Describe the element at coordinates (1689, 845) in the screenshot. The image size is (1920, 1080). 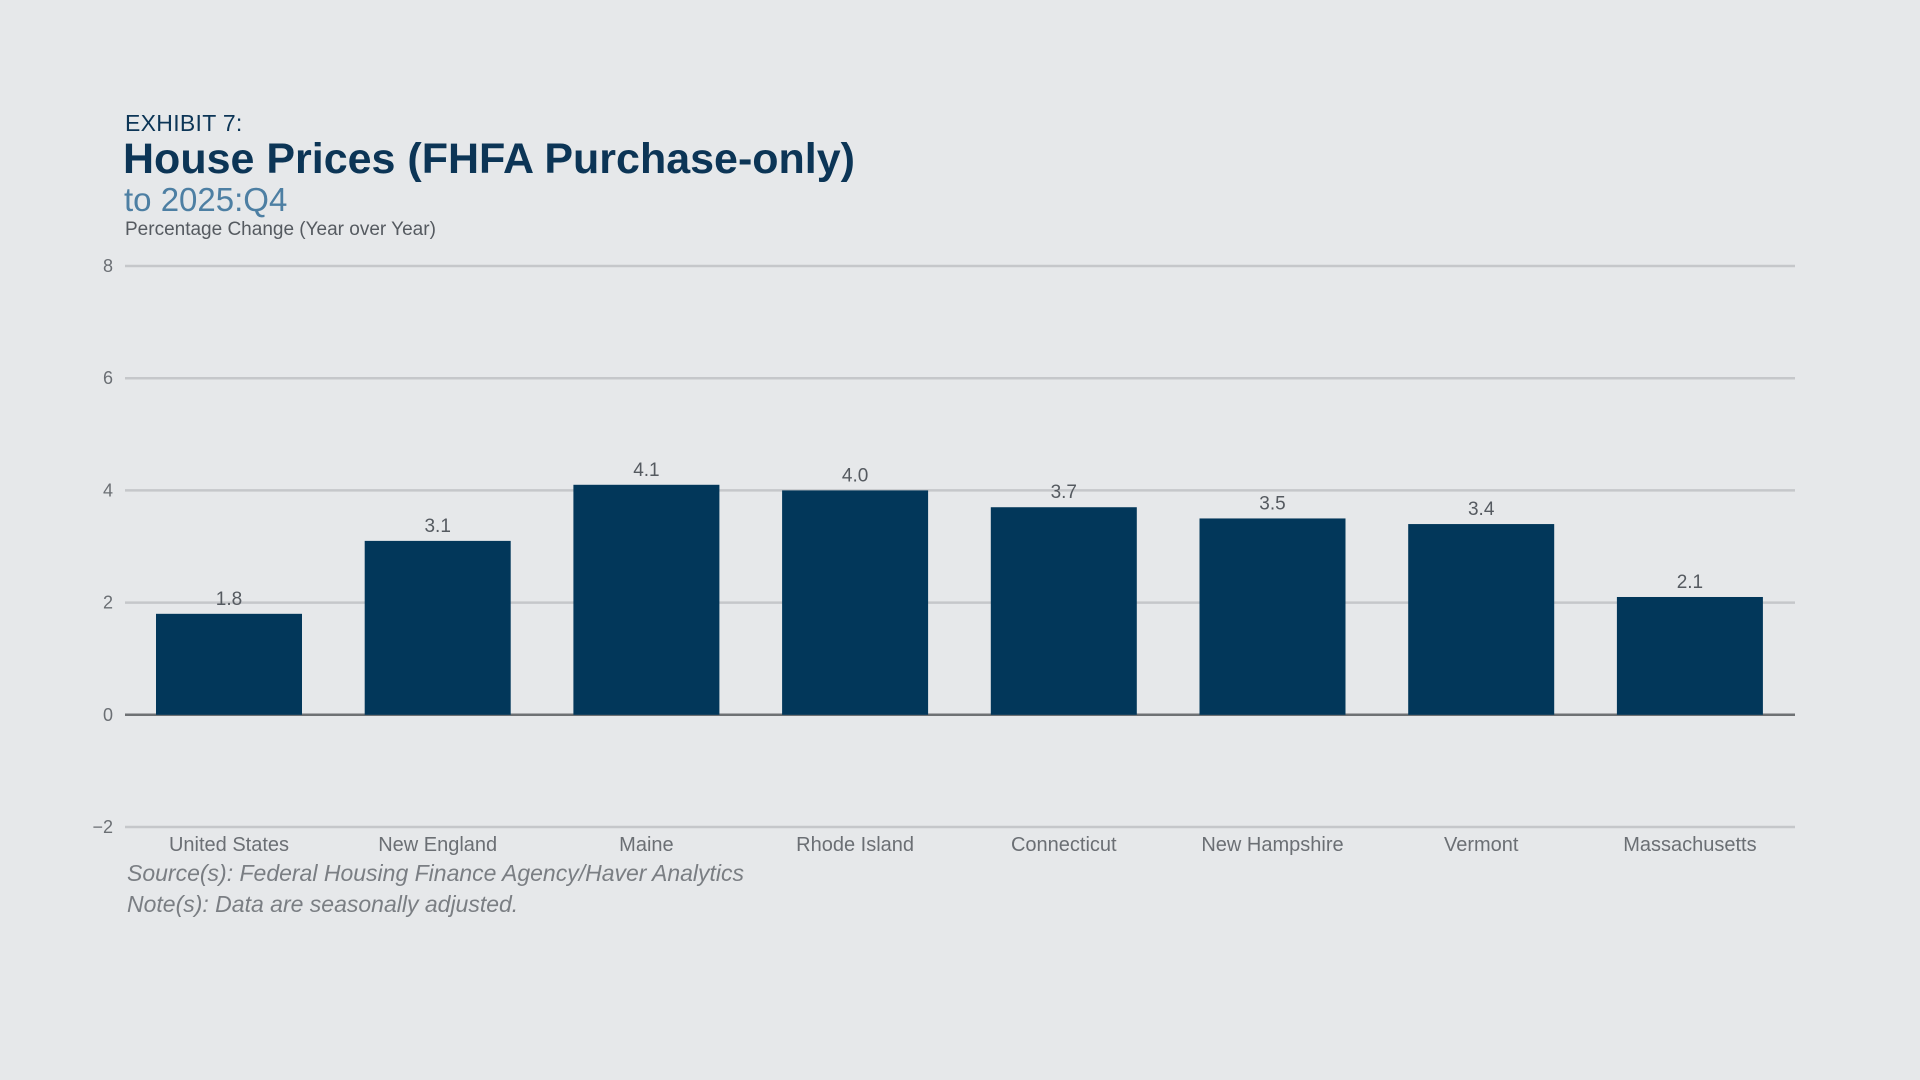
I see `x-category-label: Massachusetts` at that location.